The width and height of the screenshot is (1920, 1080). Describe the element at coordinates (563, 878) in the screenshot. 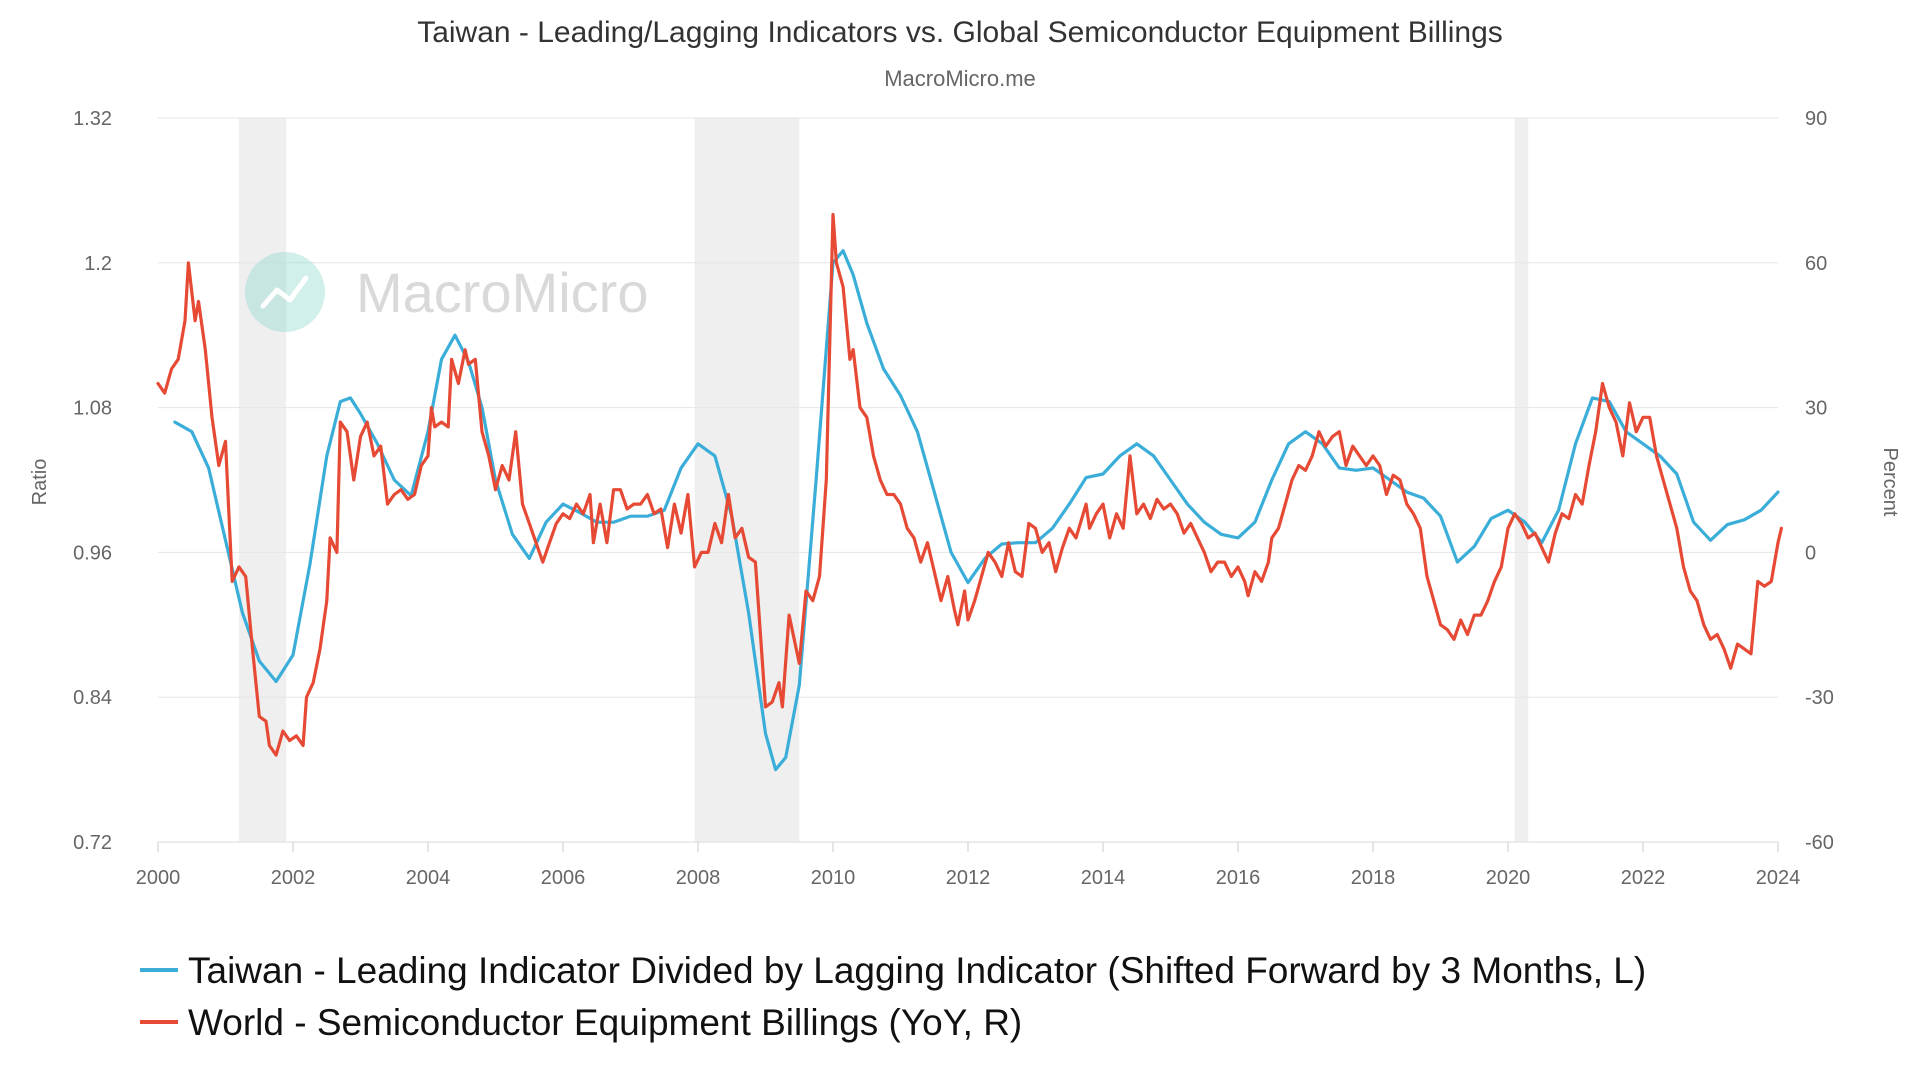

I see `x-tick-label: 2006` at that location.